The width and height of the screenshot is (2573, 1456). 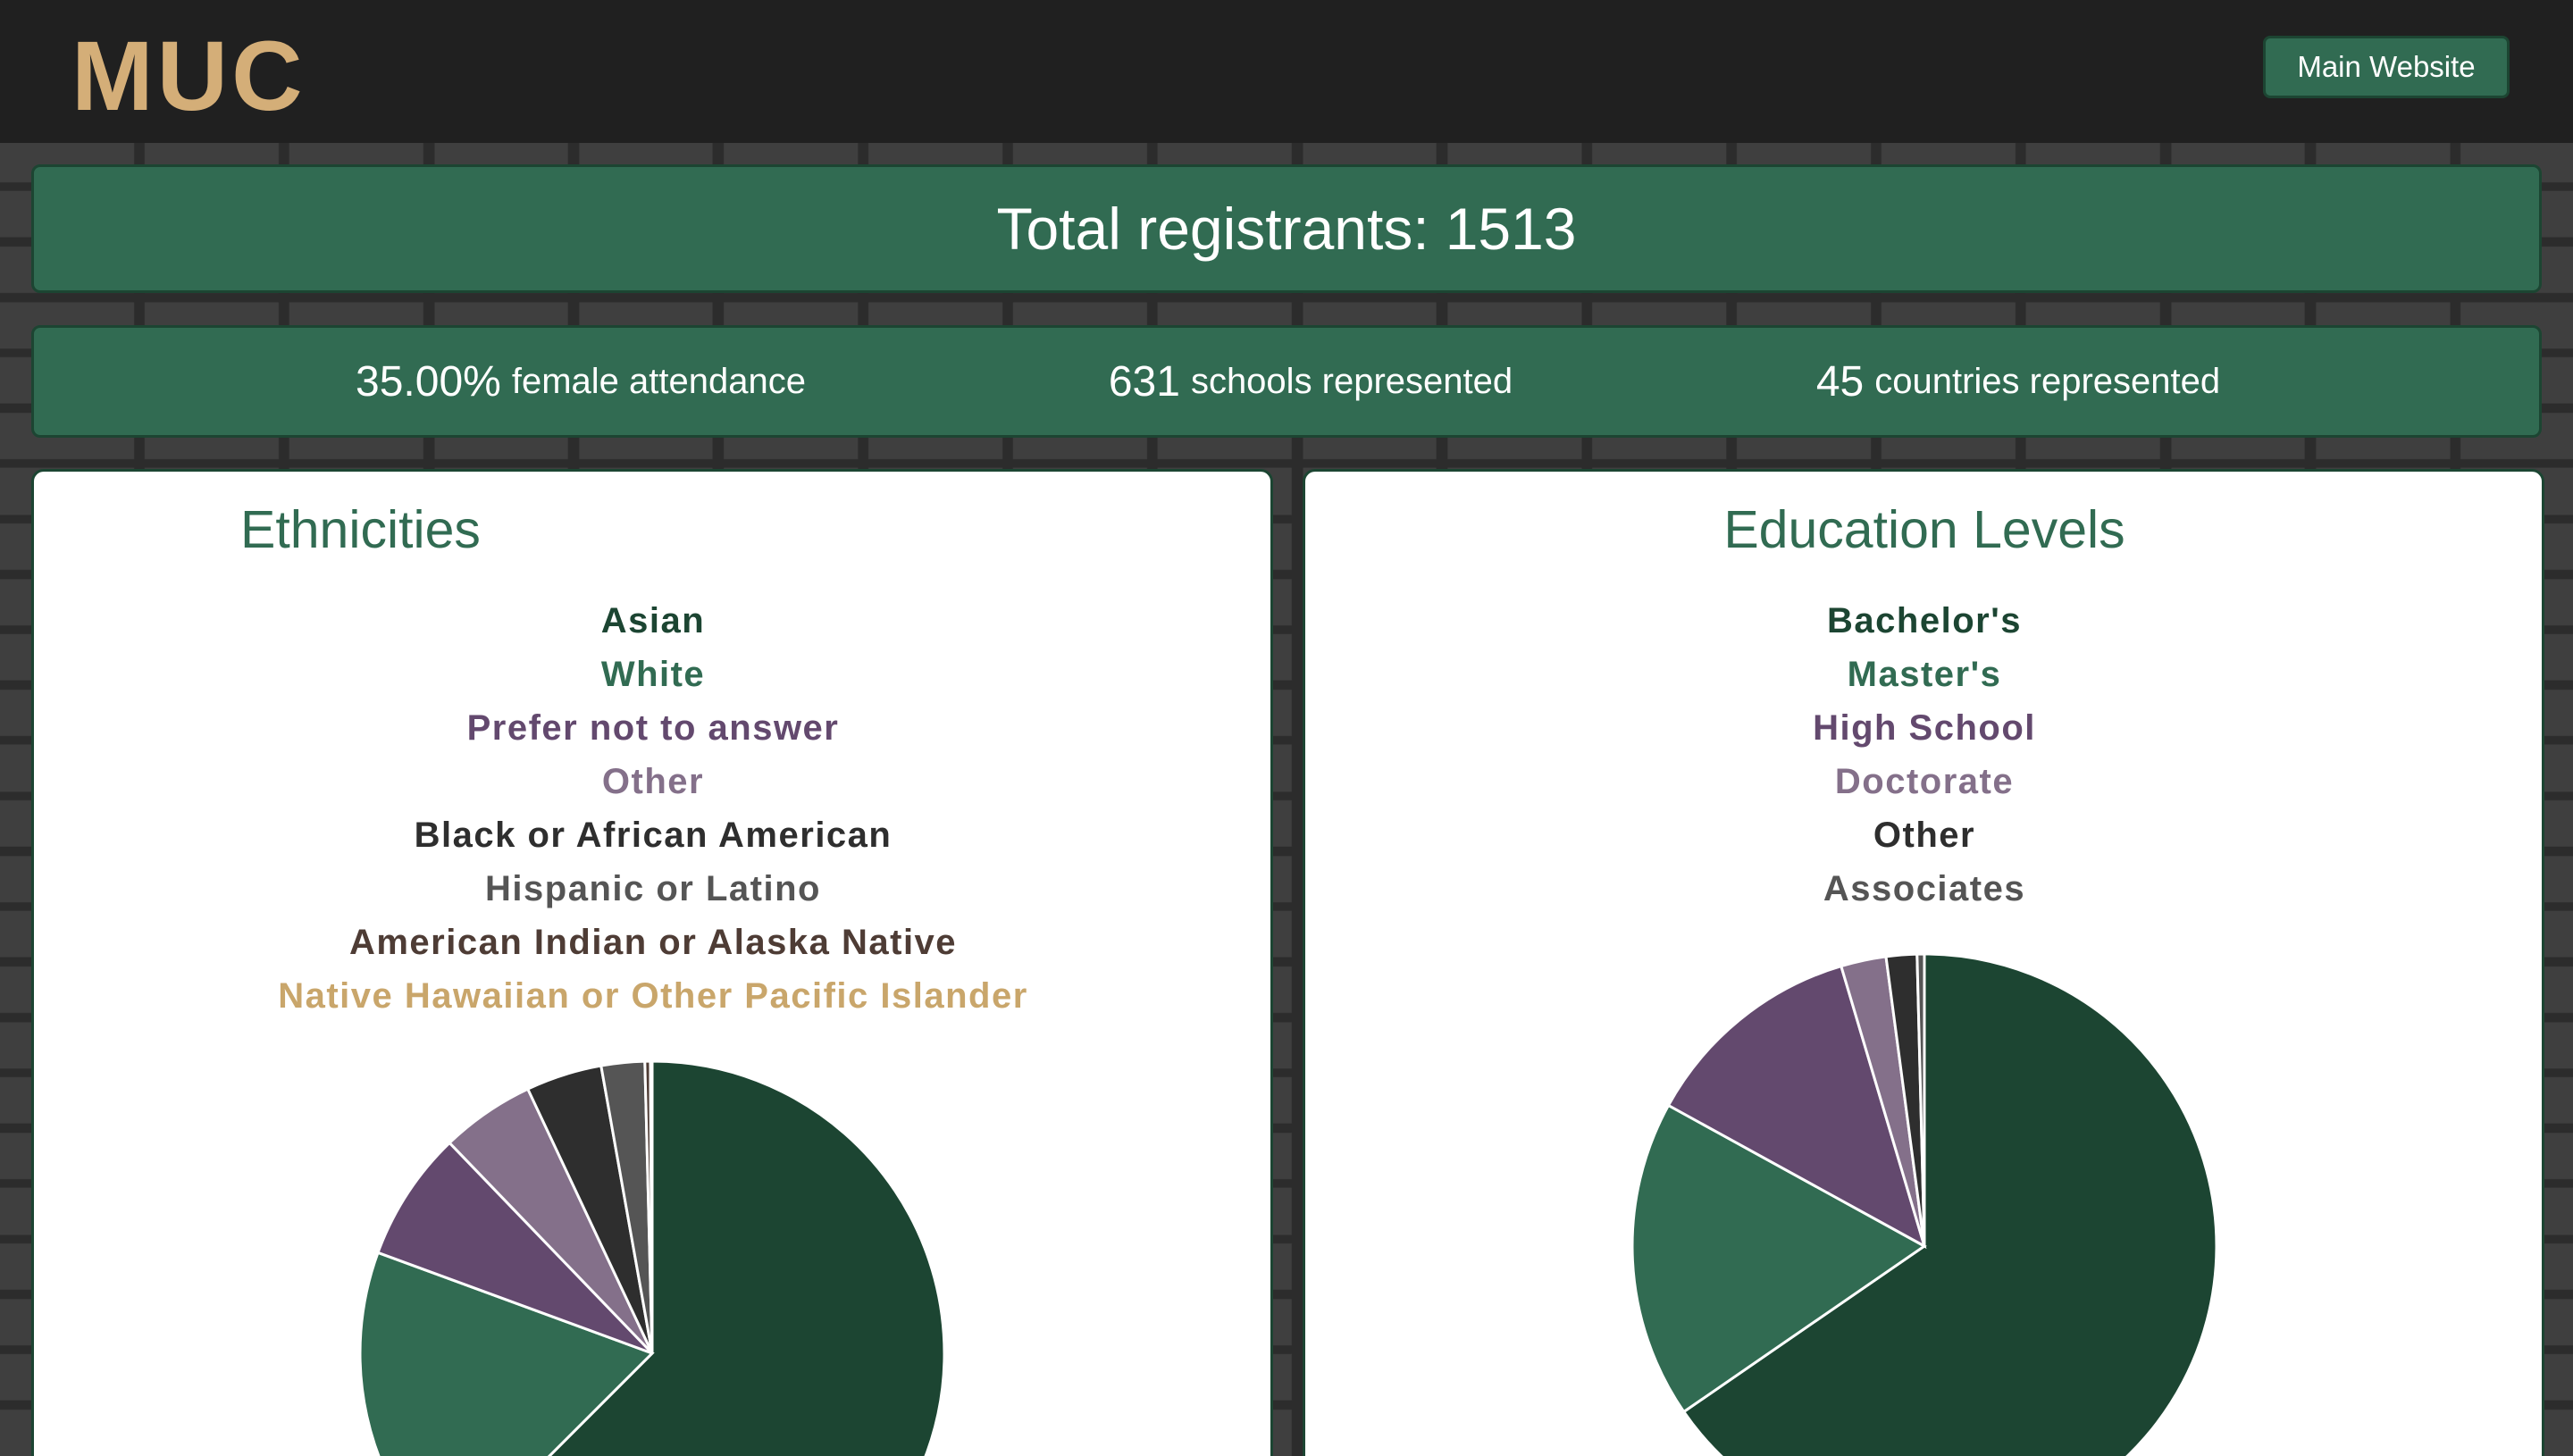 What do you see at coordinates (1351, 381) in the screenshot?
I see `stat-label: schools represented` at bounding box center [1351, 381].